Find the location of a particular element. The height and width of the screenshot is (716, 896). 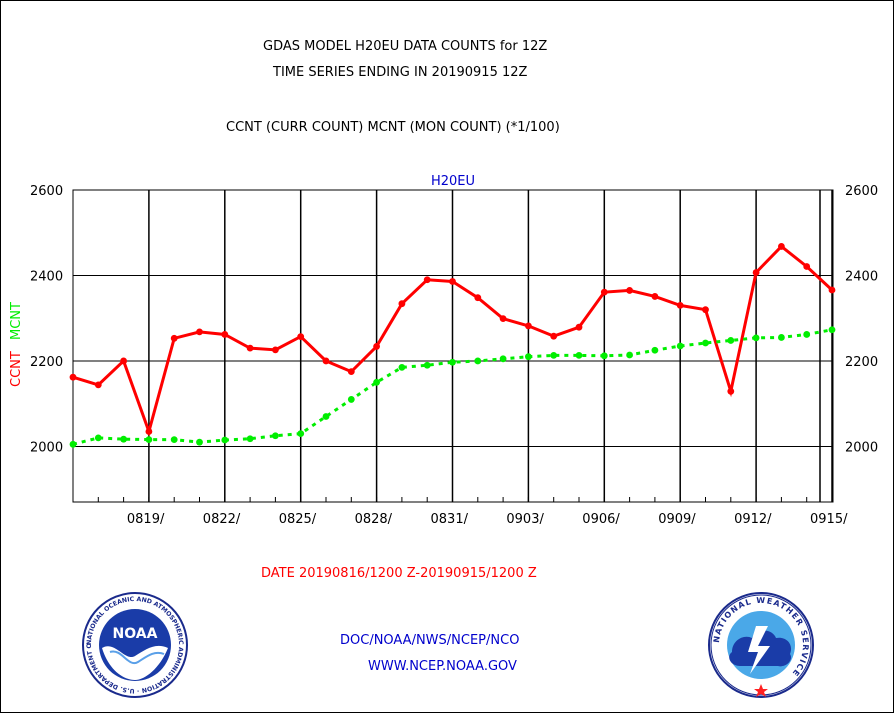

x-tick-label: 0825/ is located at coordinates (298, 519).